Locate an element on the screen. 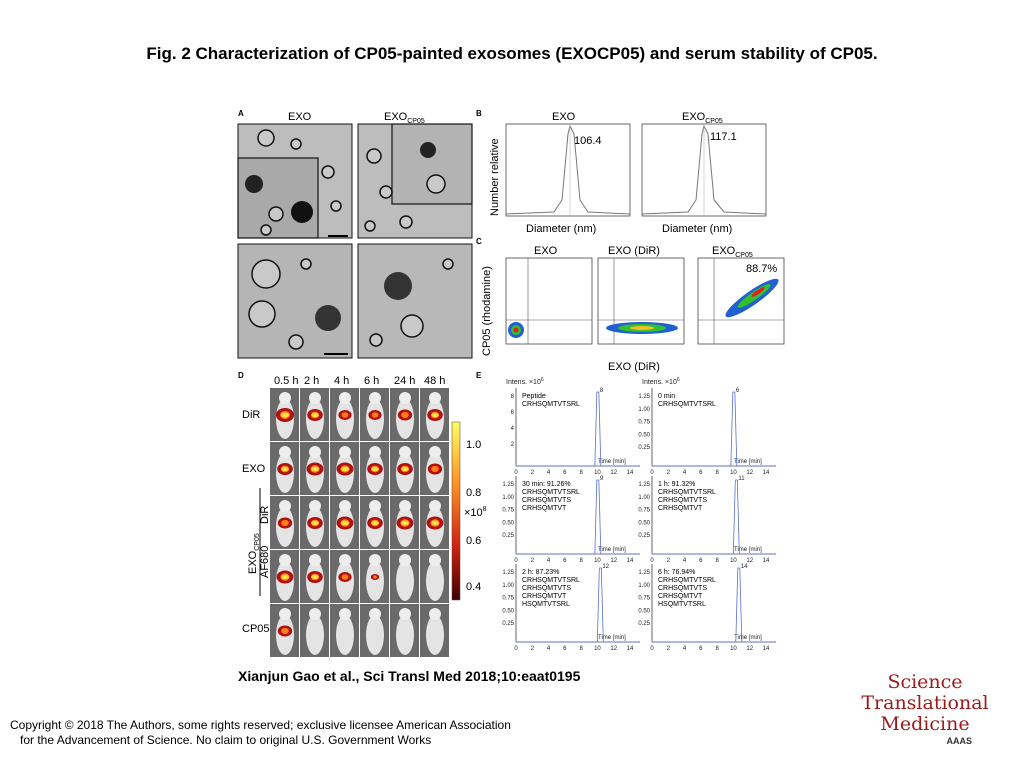 This screenshot has height=768, width=1024. y-tick-label: 8 is located at coordinates (513, 397).